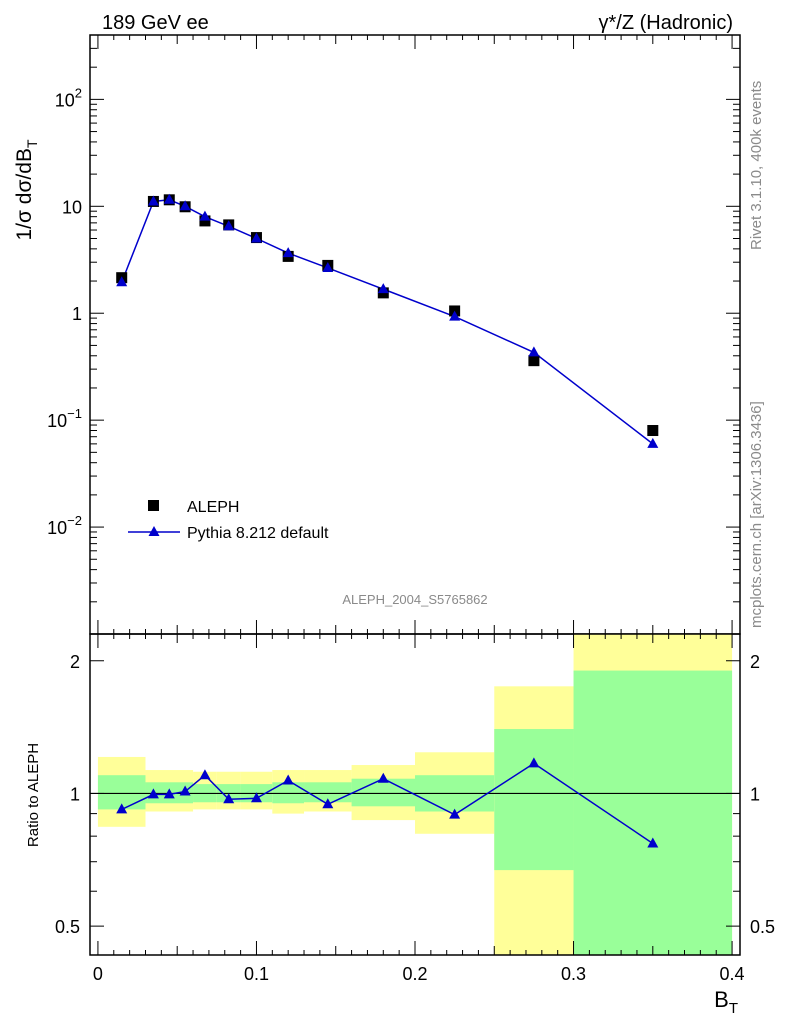 The width and height of the screenshot is (786, 1024). What do you see at coordinates (77, 314) in the screenshot?
I see `y-tick-label: 1` at bounding box center [77, 314].